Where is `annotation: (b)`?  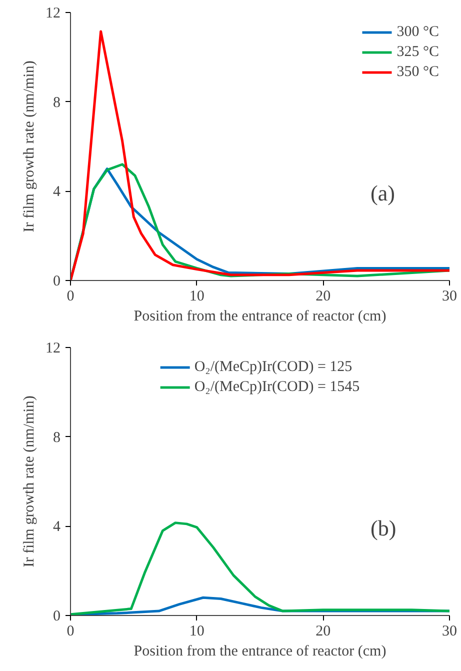
annotation: (b) is located at coordinates (383, 528).